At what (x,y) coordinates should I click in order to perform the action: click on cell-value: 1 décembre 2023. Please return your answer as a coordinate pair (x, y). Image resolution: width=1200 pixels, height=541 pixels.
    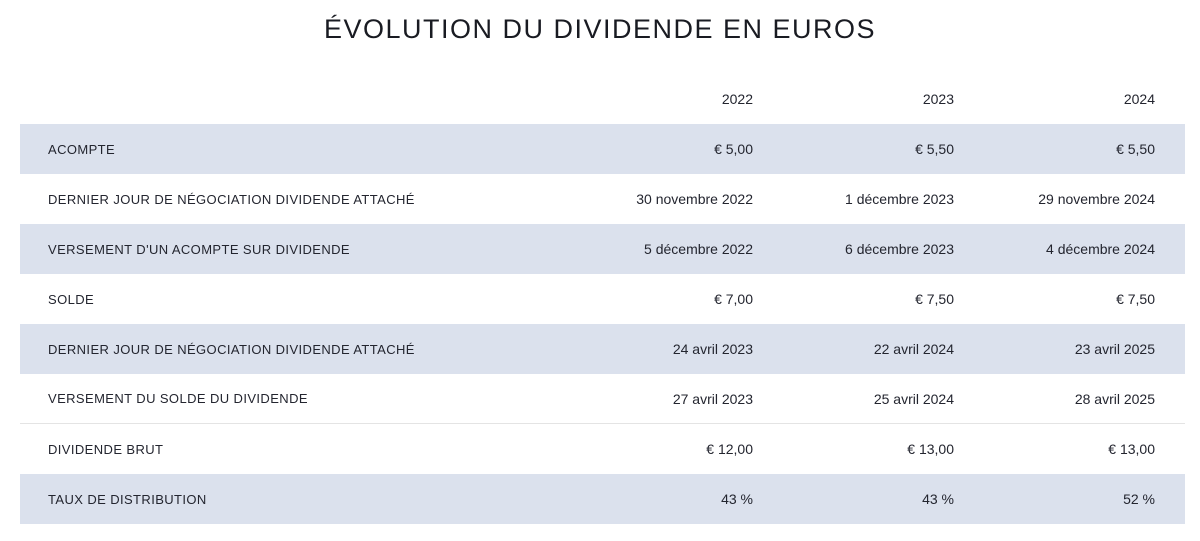
    Looking at the image, I should click on (899, 199).